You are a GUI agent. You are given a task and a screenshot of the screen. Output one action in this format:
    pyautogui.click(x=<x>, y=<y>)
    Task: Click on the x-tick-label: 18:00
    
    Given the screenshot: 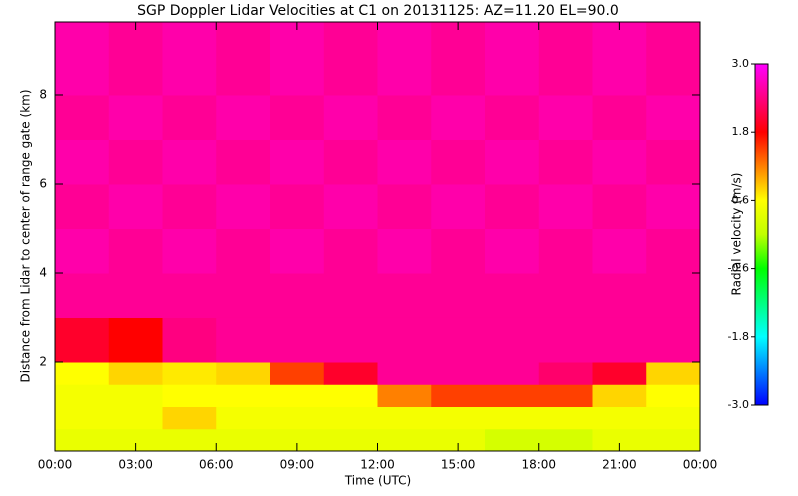 What is the action you would take?
    pyautogui.click(x=538, y=465)
    